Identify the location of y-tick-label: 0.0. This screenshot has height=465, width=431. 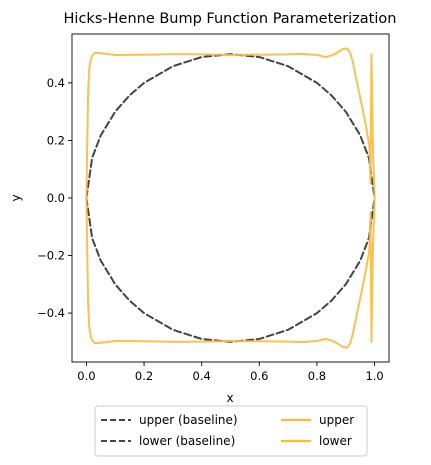
(56, 198).